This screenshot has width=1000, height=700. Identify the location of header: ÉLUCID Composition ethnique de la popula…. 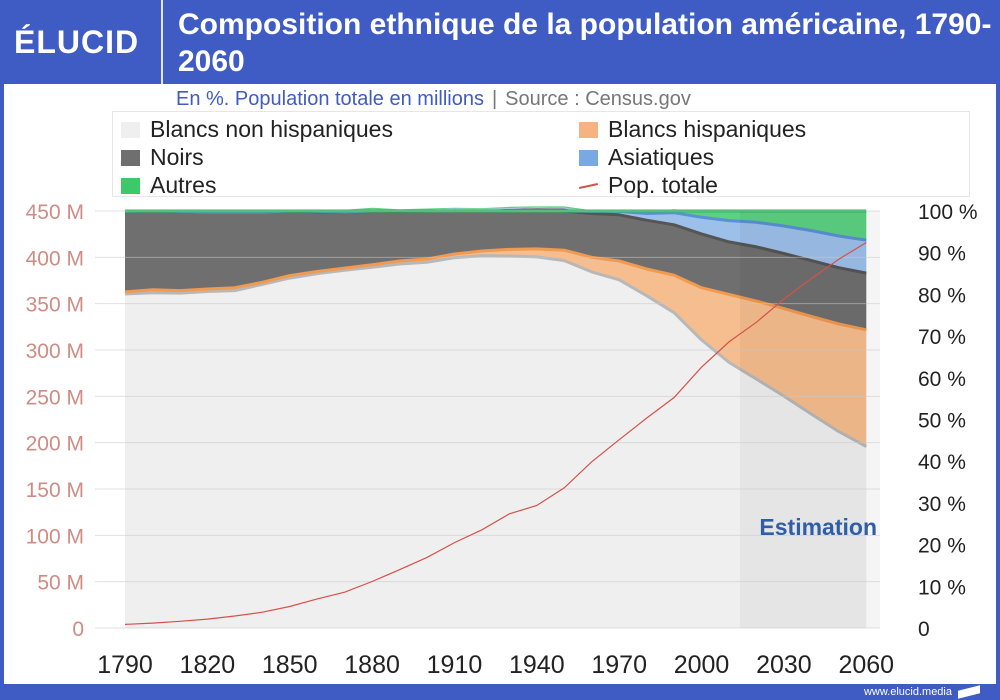
(500, 42).